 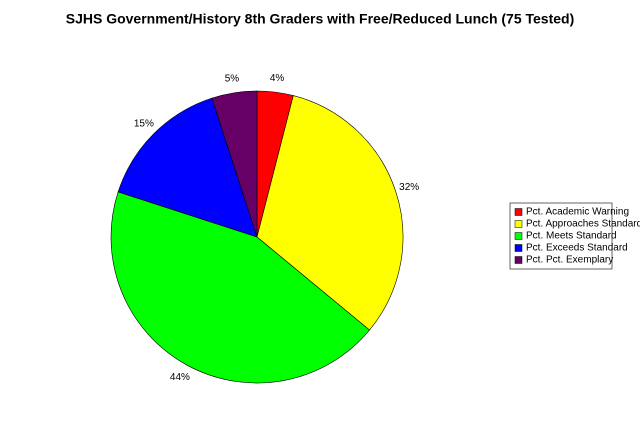 What do you see at coordinates (277, 78) in the screenshot?
I see `data-label: 4%` at bounding box center [277, 78].